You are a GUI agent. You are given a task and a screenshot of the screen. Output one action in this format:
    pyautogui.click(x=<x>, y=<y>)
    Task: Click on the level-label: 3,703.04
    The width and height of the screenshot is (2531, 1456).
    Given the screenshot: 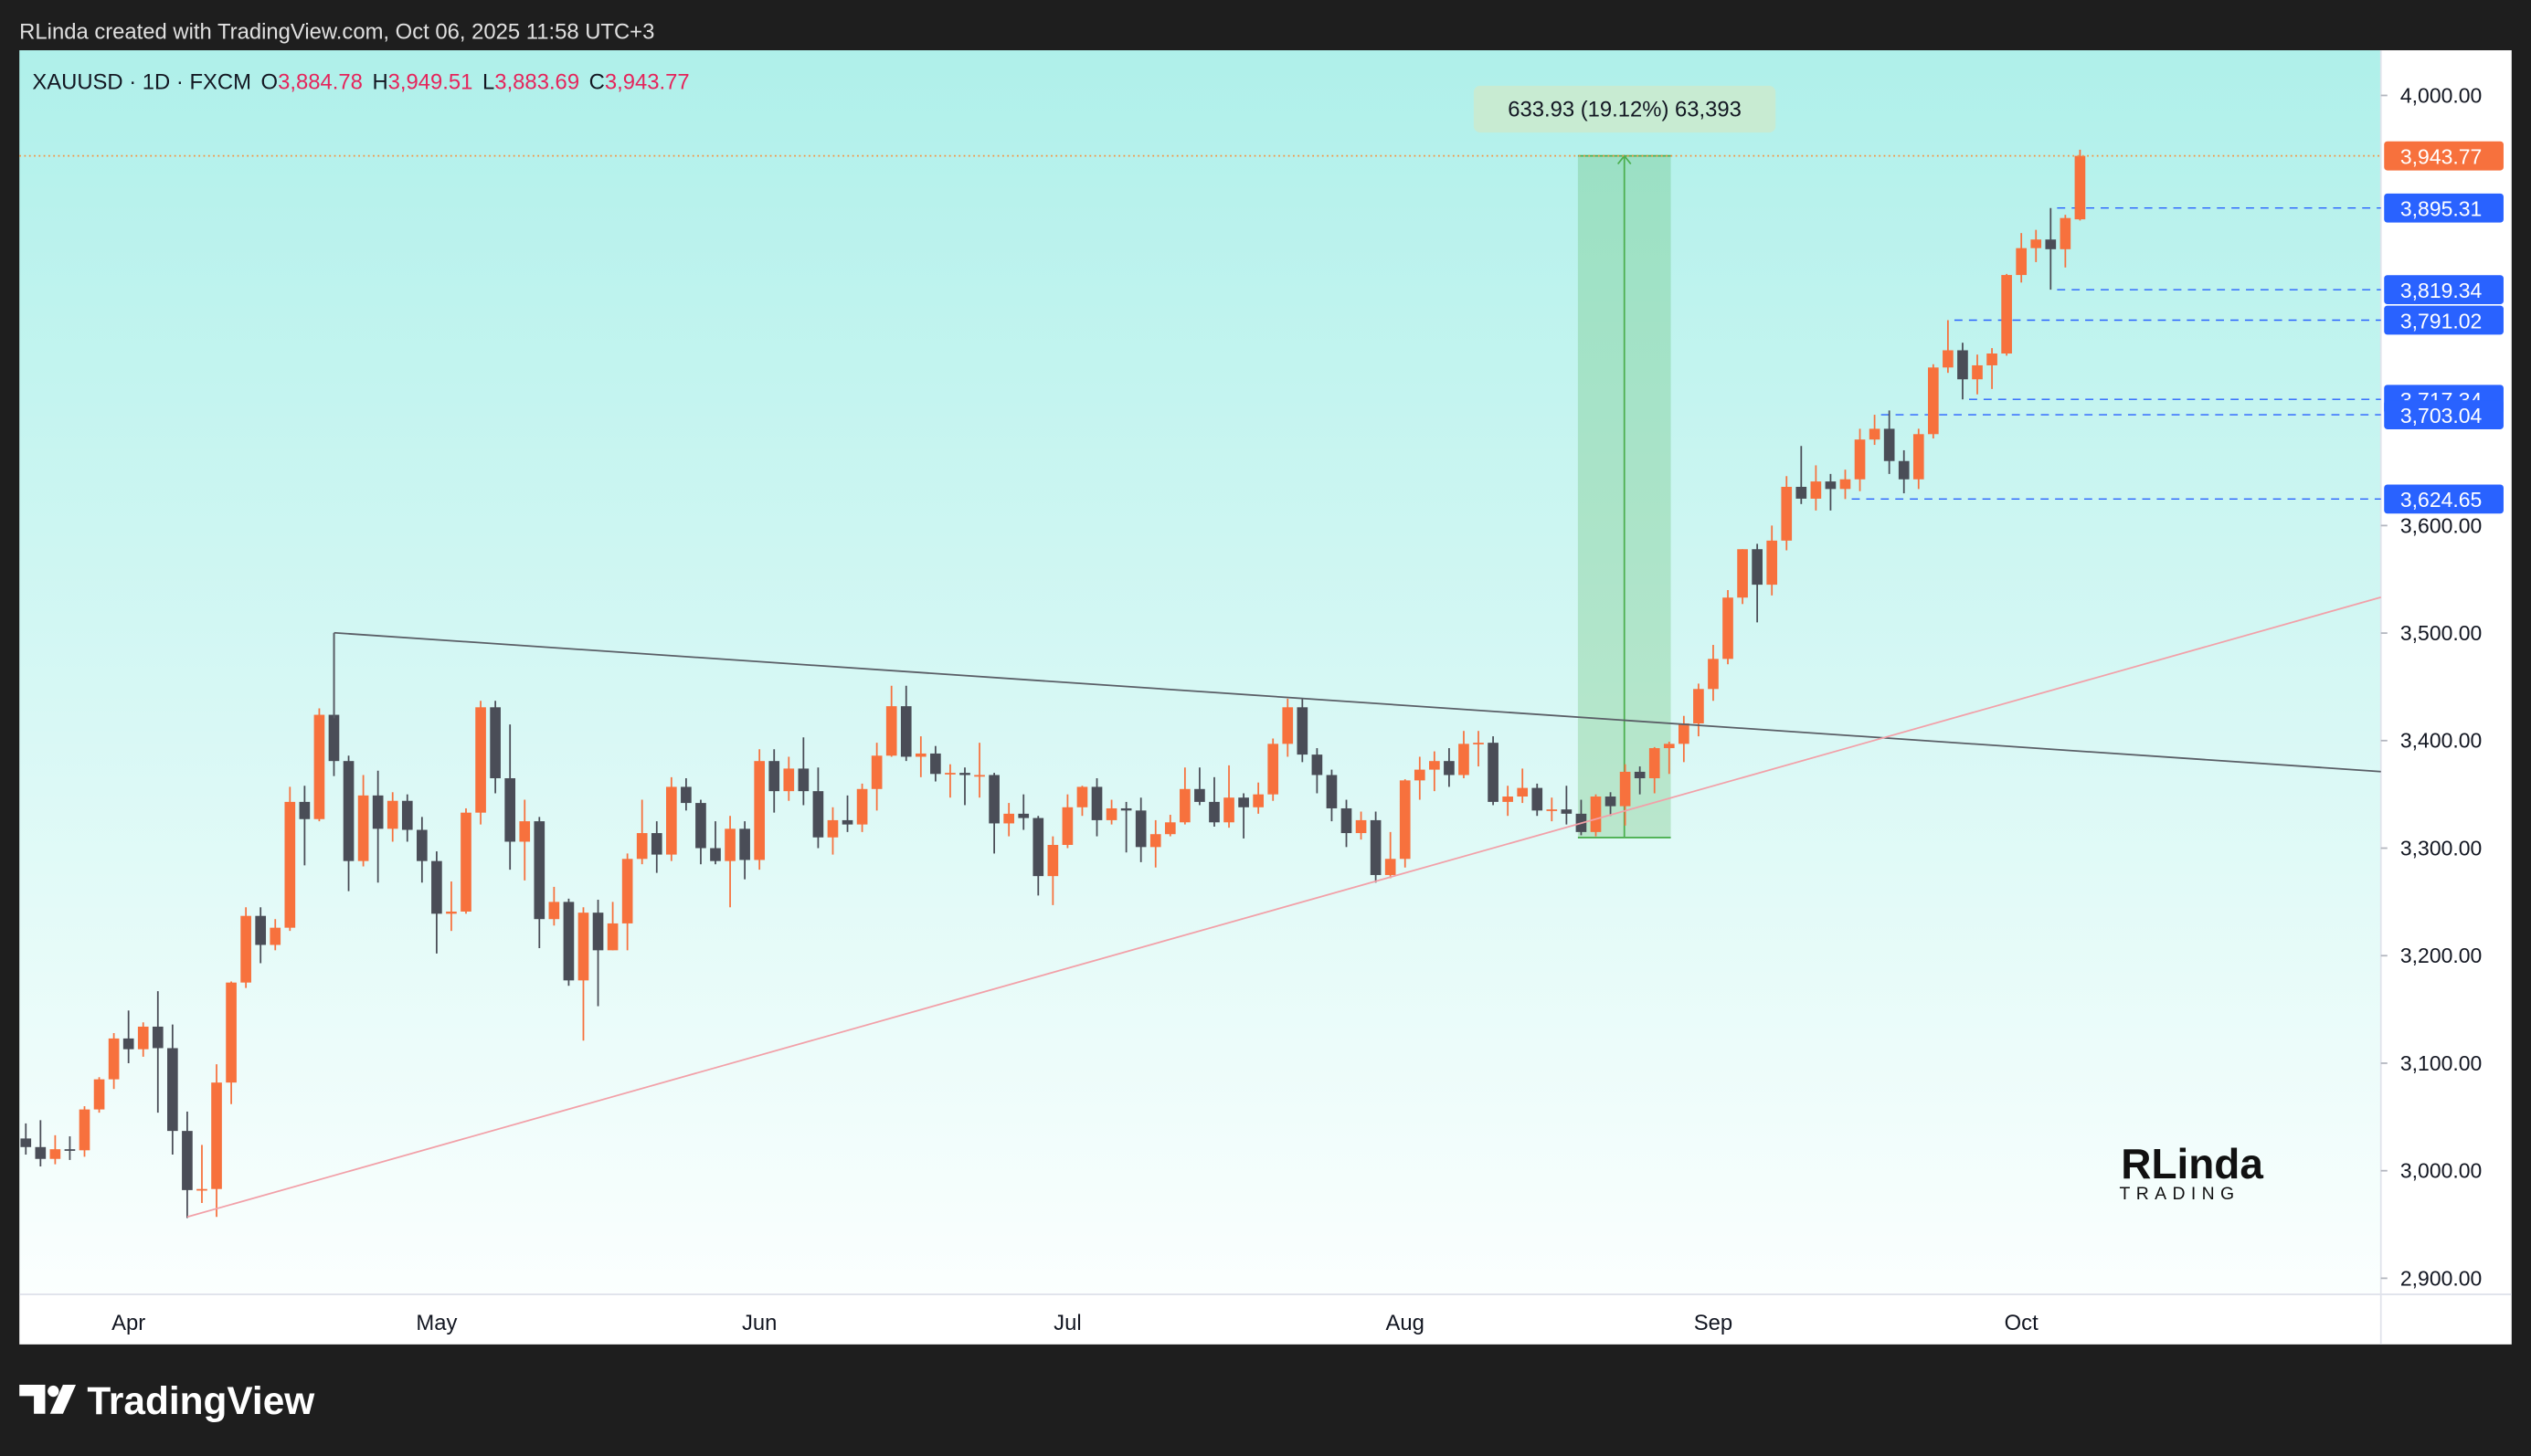 What is the action you would take?
    pyautogui.click(x=2441, y=416)
    